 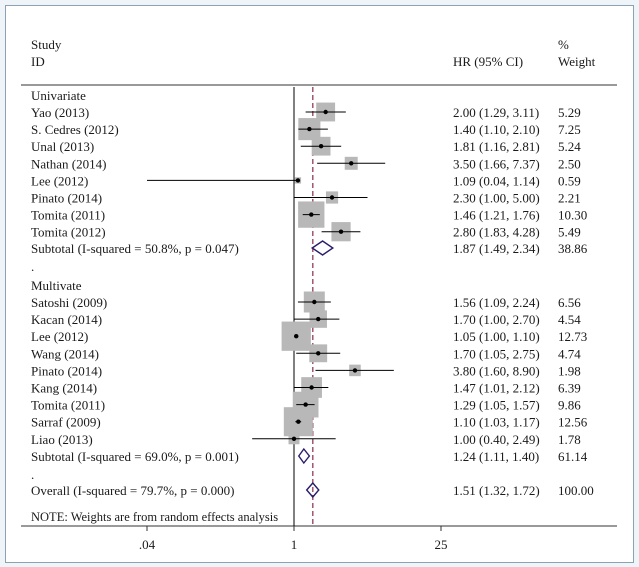 I want to click on study-ci: 2.30 (1.00, 5.00), so click(x=496, y=198).